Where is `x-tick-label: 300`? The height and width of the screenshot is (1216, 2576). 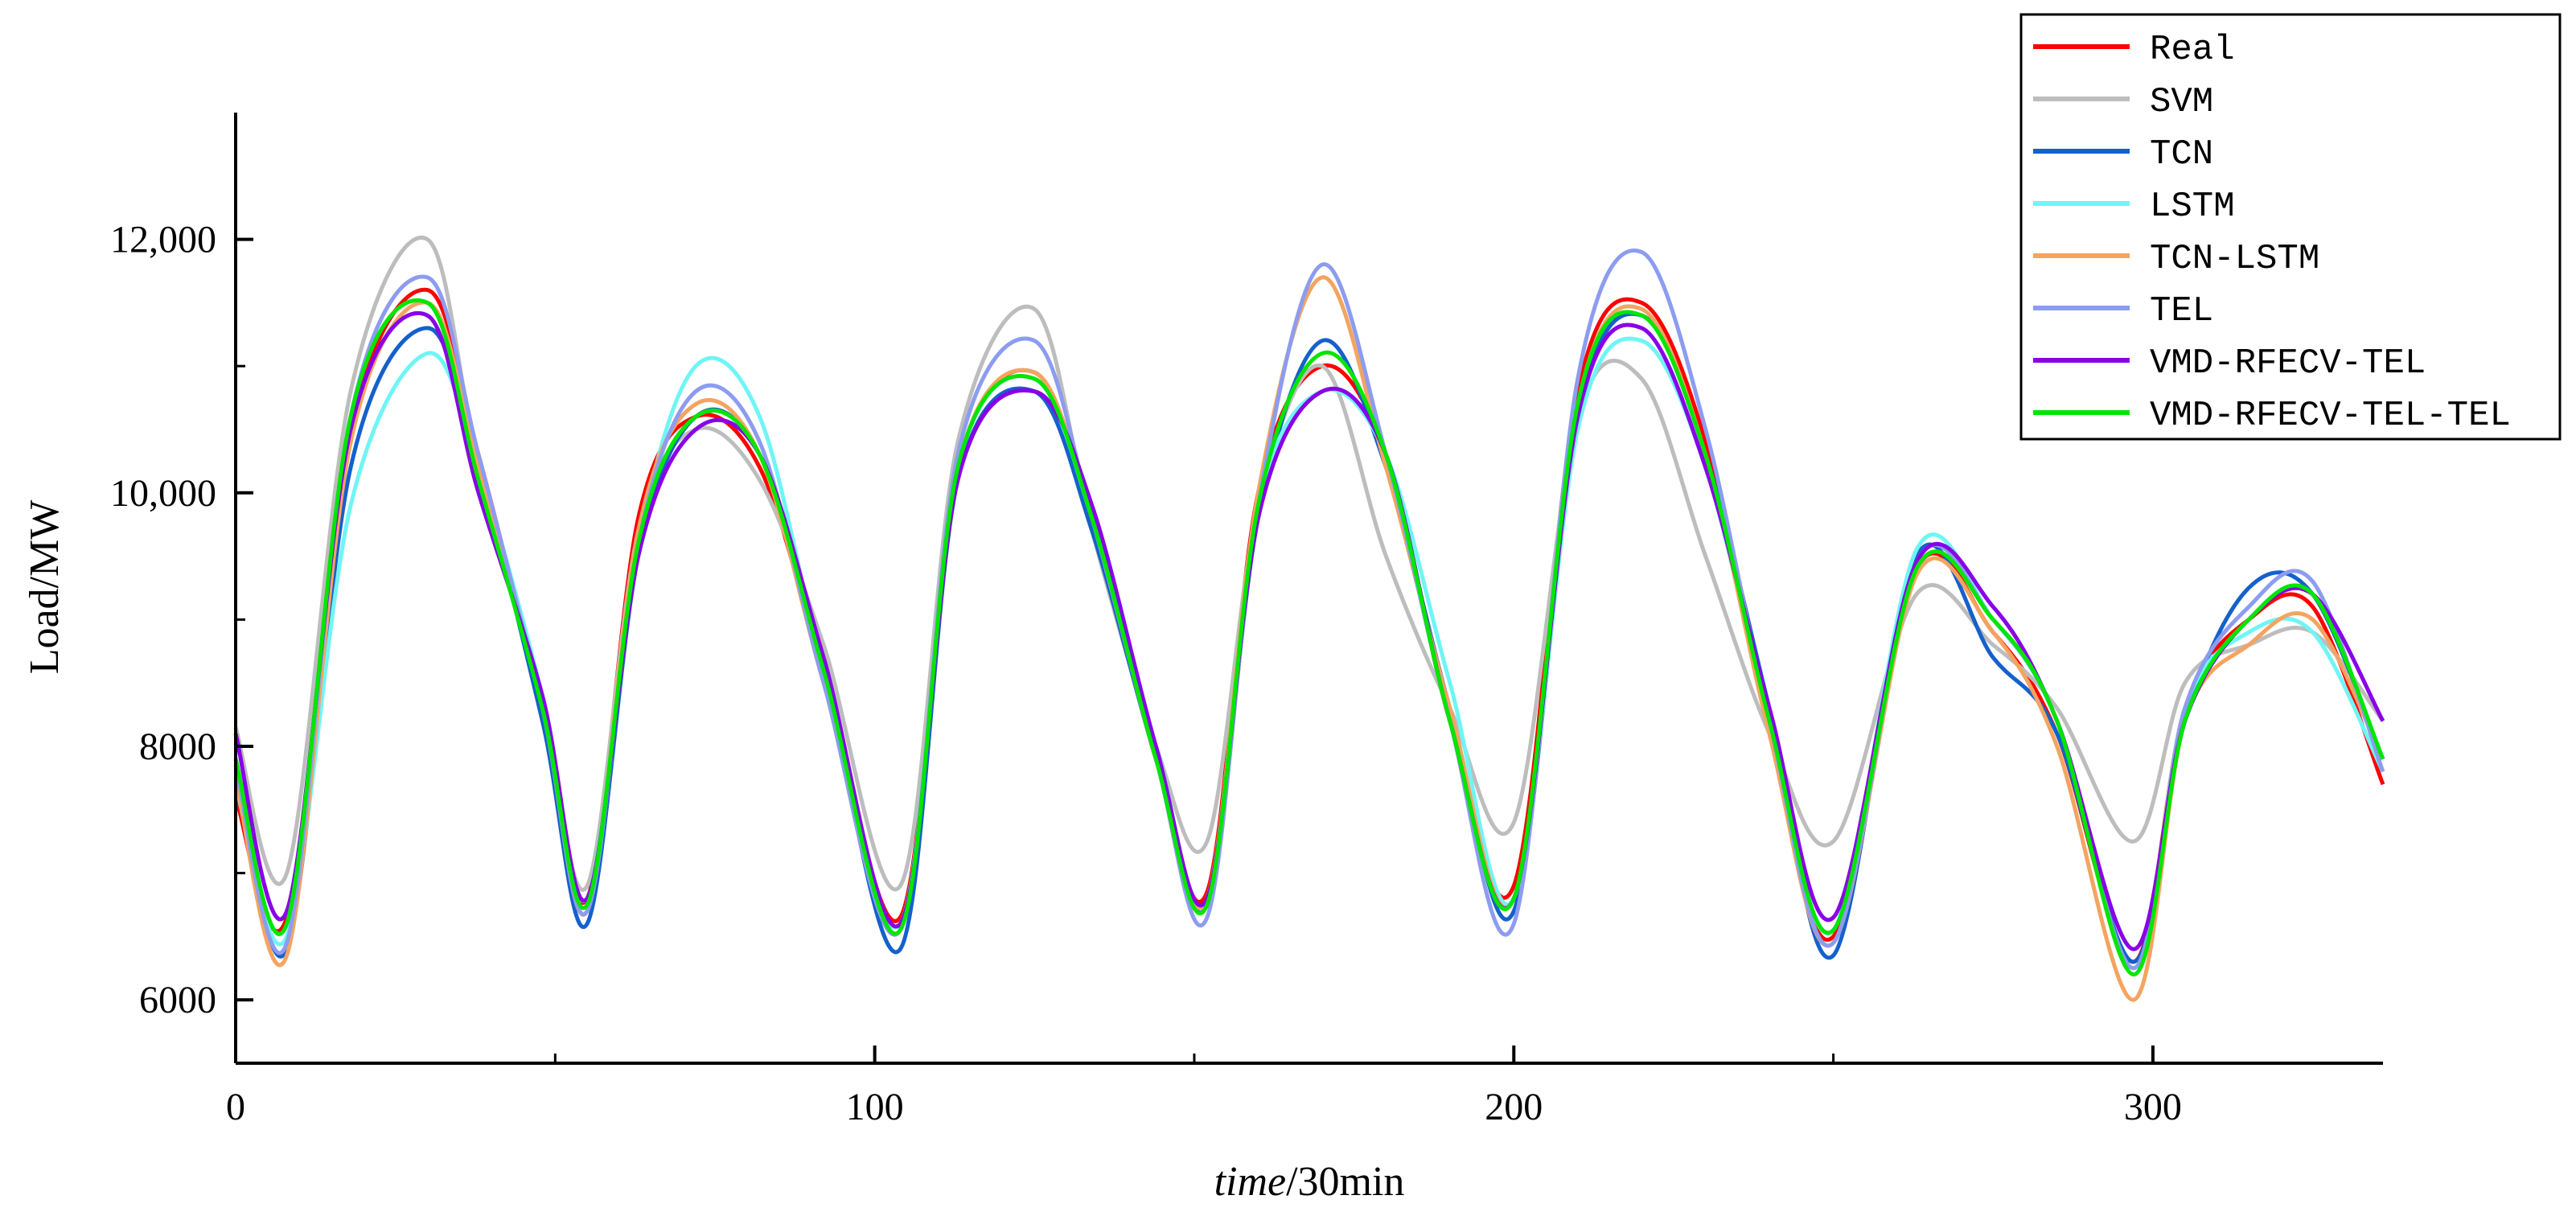
x-tick-label: 300 is located at coordinates (2153, 1107).